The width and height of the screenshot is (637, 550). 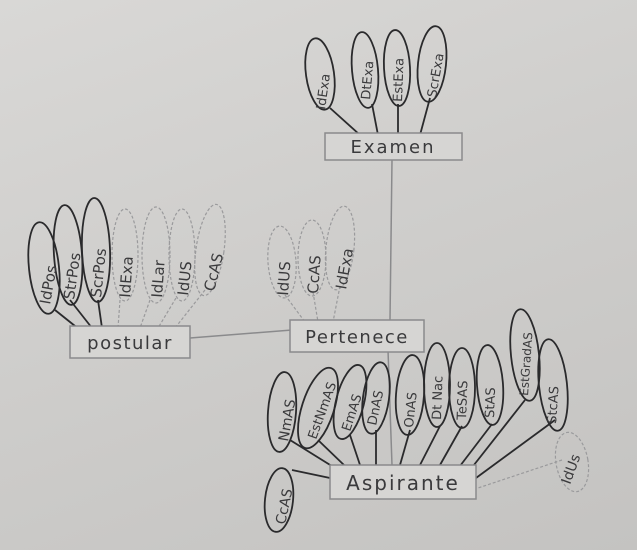 What do you see at coordinates (284, 279) in the screenshot?
I see `attr-pertenece-1: IdUS` at bounding box center [284, 279].